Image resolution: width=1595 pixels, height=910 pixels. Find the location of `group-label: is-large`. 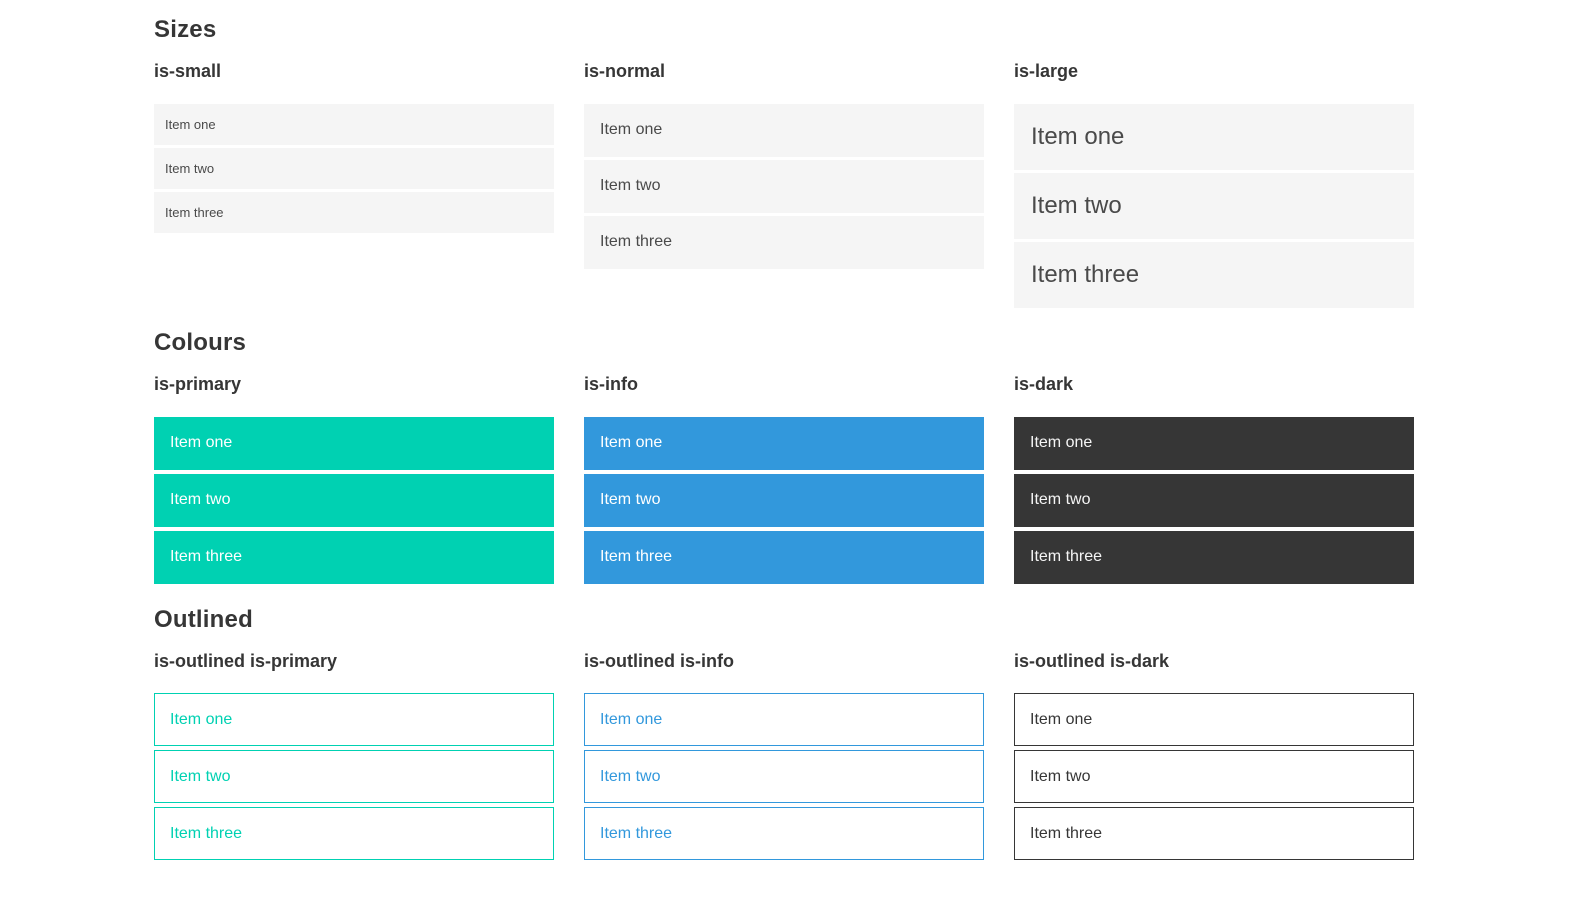

group-label: is-large is located at coordinates (1046, 71).